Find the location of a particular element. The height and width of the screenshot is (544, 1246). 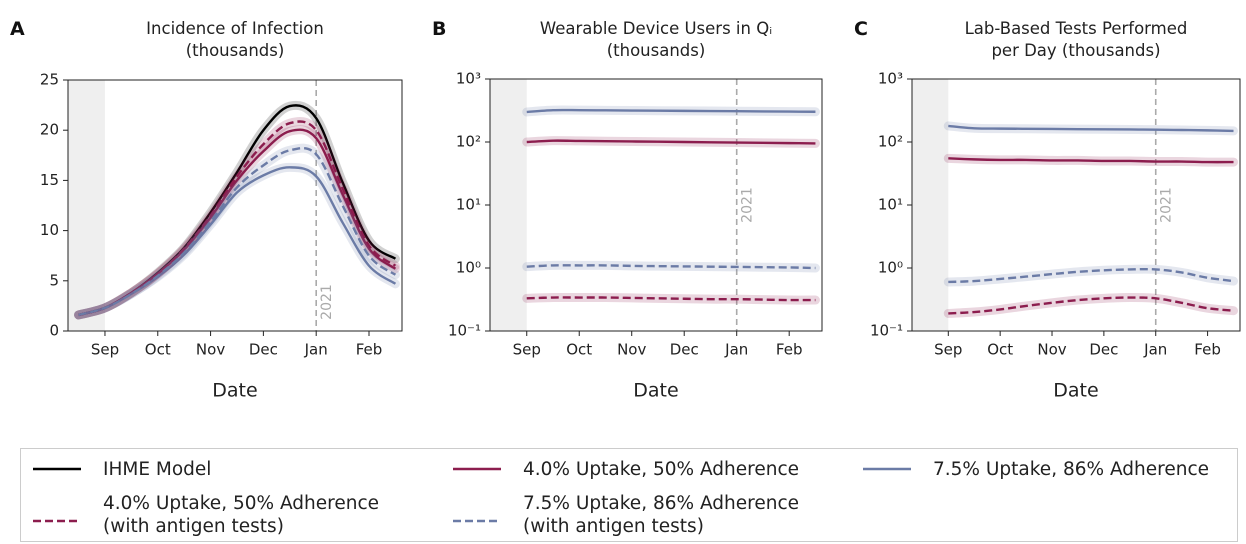

y-tick-label: 10 is located at coordinates (49, 230).